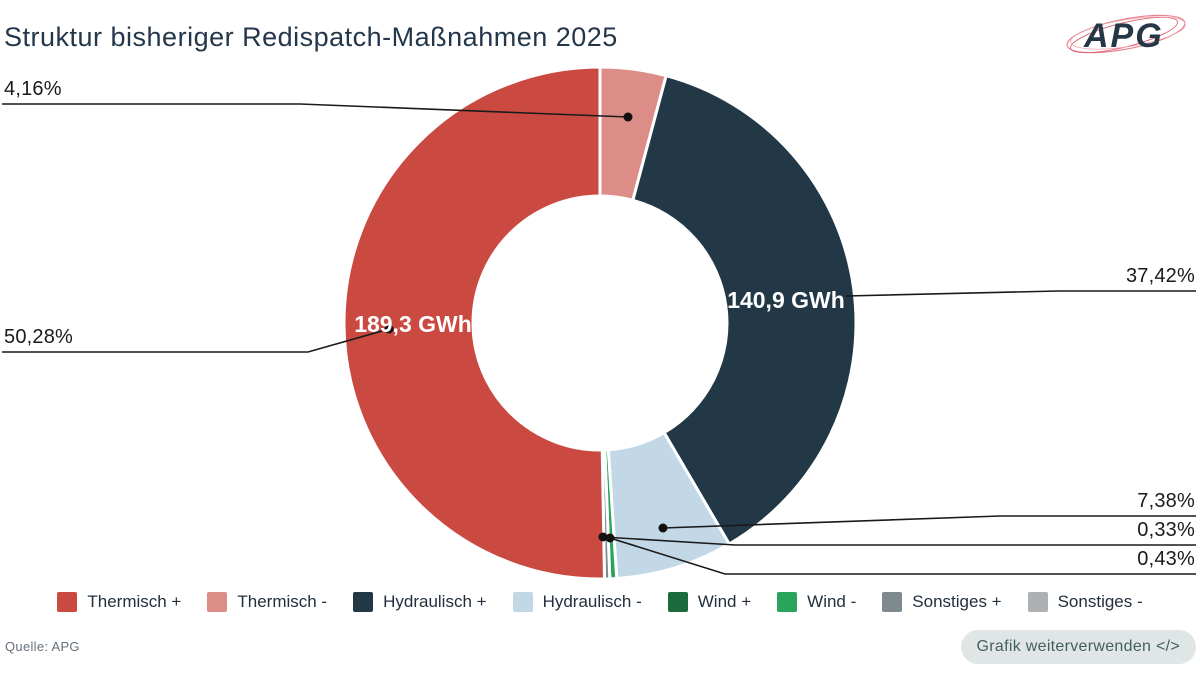 The width and height of the screenshot is (1200, 675). I want to click on legend-item-wind-minus: Wind -, so click(816, 602).